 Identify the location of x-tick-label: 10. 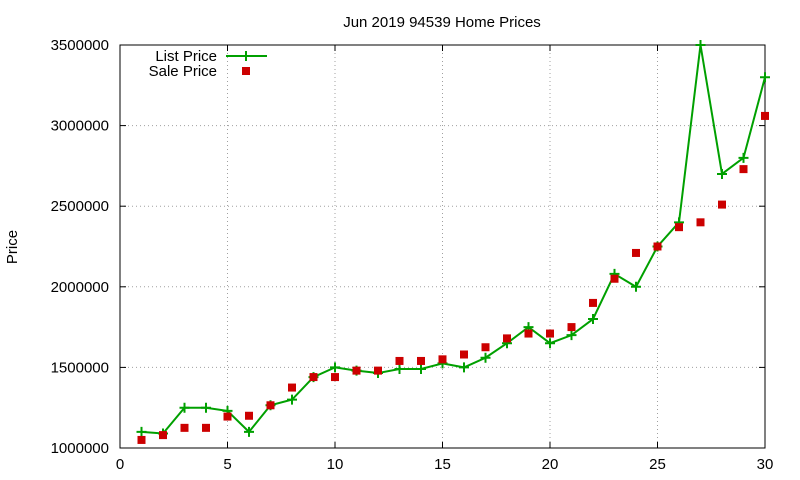
(335, 464).